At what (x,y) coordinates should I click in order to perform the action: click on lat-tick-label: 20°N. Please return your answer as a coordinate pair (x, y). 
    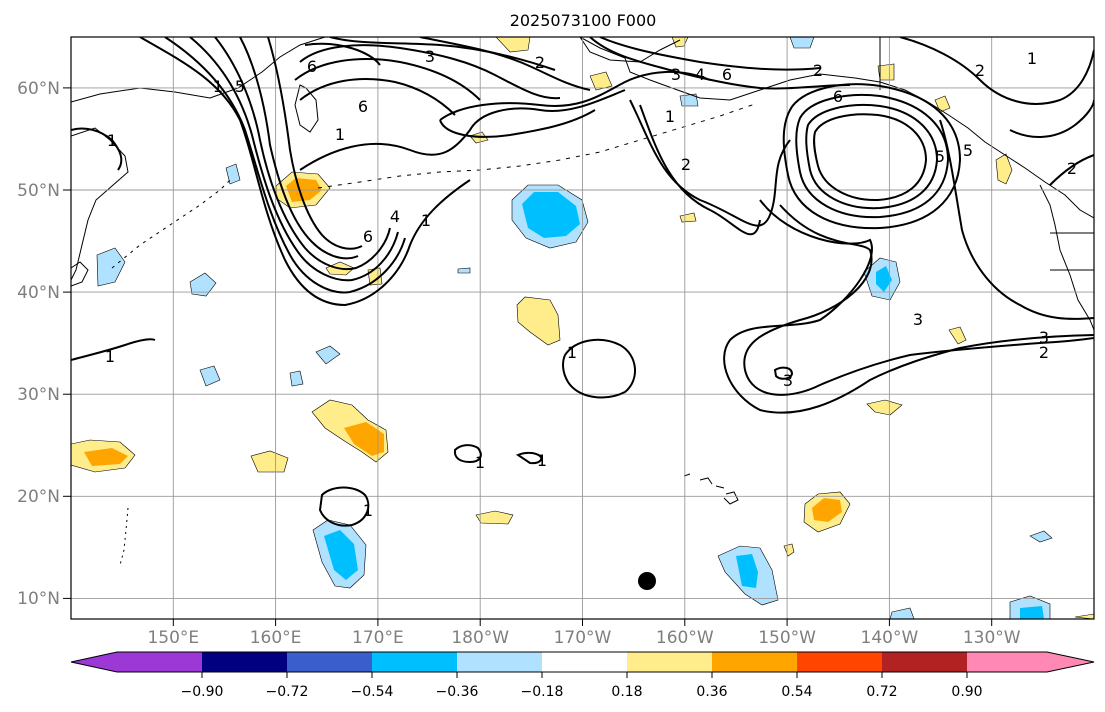
    Looking at the image, I should click on (38, 497).